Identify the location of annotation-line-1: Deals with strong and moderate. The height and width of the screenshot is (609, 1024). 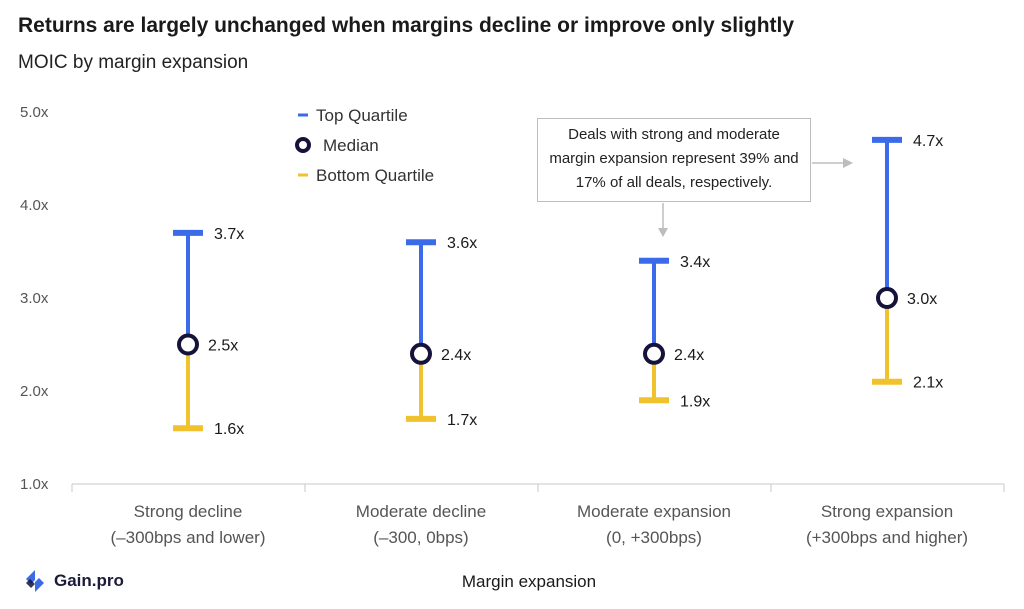
(674, 134).